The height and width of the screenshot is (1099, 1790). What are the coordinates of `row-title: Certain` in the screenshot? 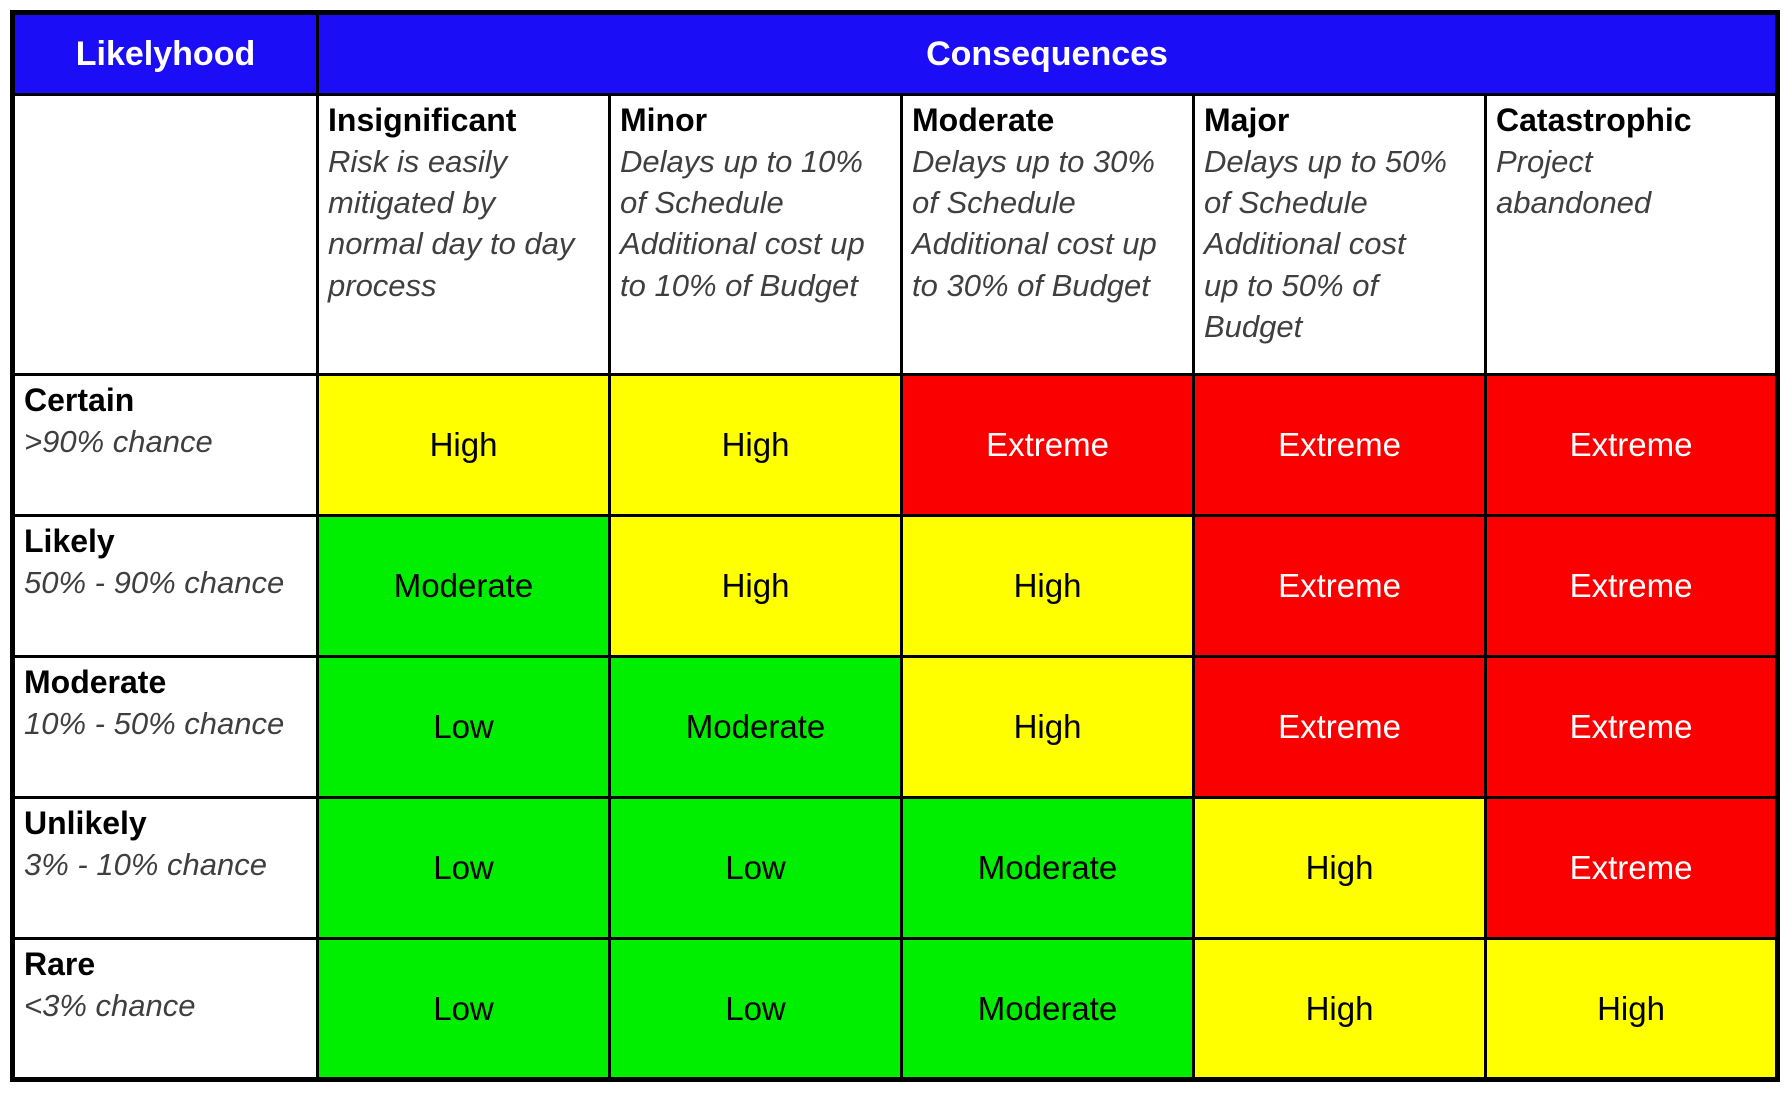 It's located at (79, 400).